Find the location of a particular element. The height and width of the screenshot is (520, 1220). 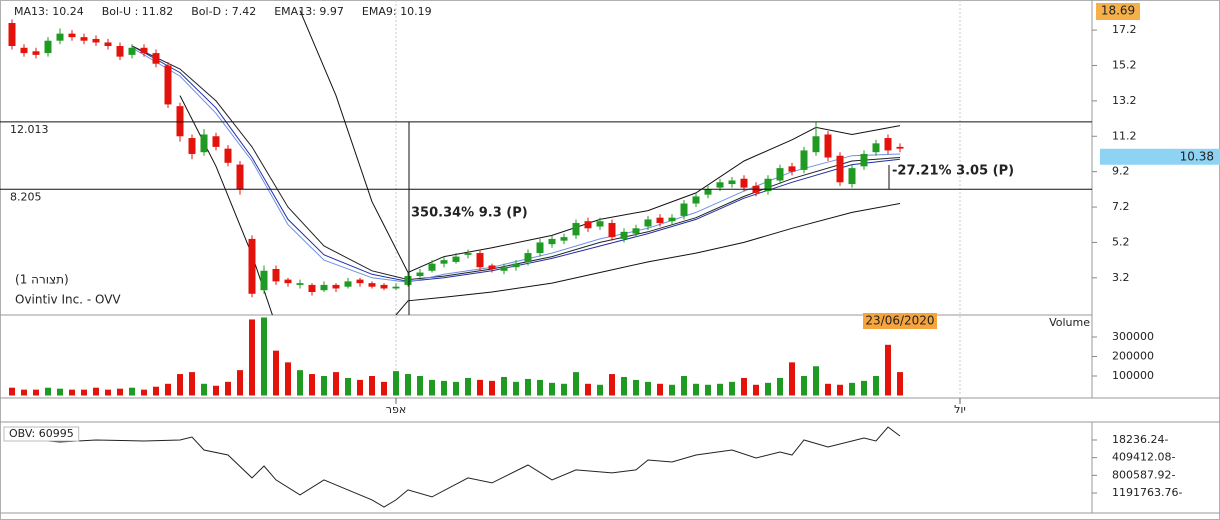

y-tick-label: 200000 is located at coordinates (1133, 356).